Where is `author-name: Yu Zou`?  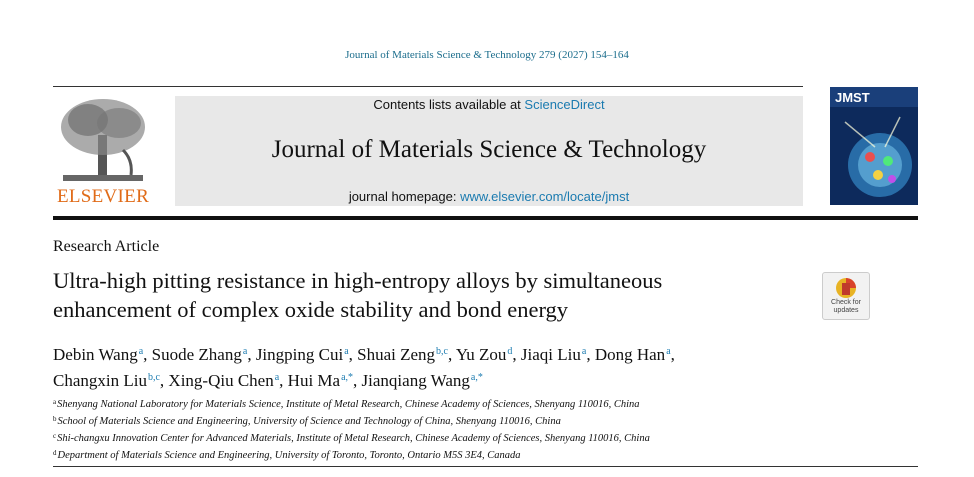
author-name: Yu Zou is located at coordinates (481, 354).